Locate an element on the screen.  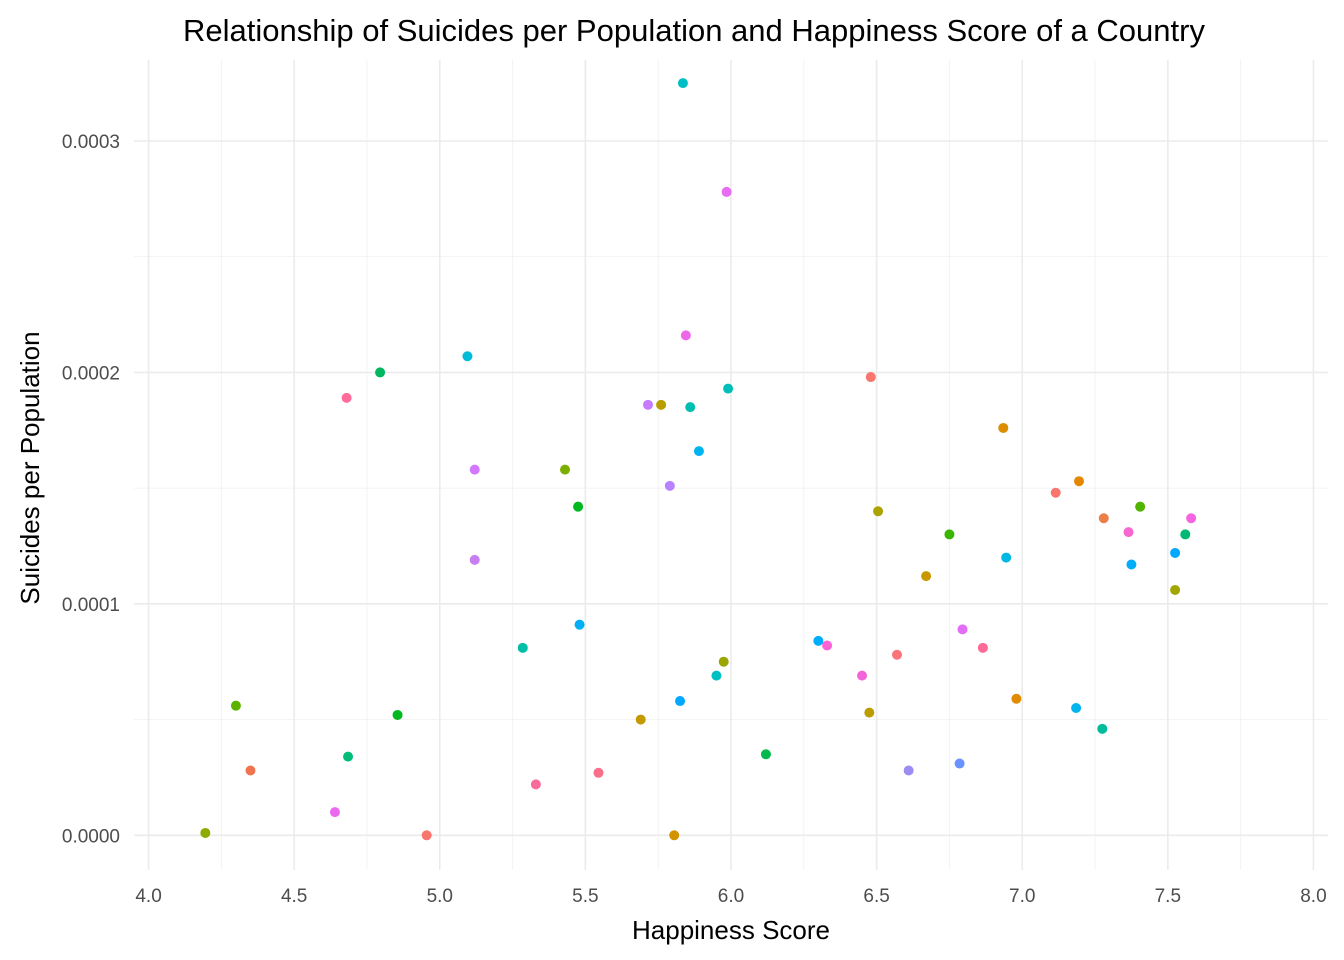
y-tick-label: 0.0002 is located at coordinates (91, 373).